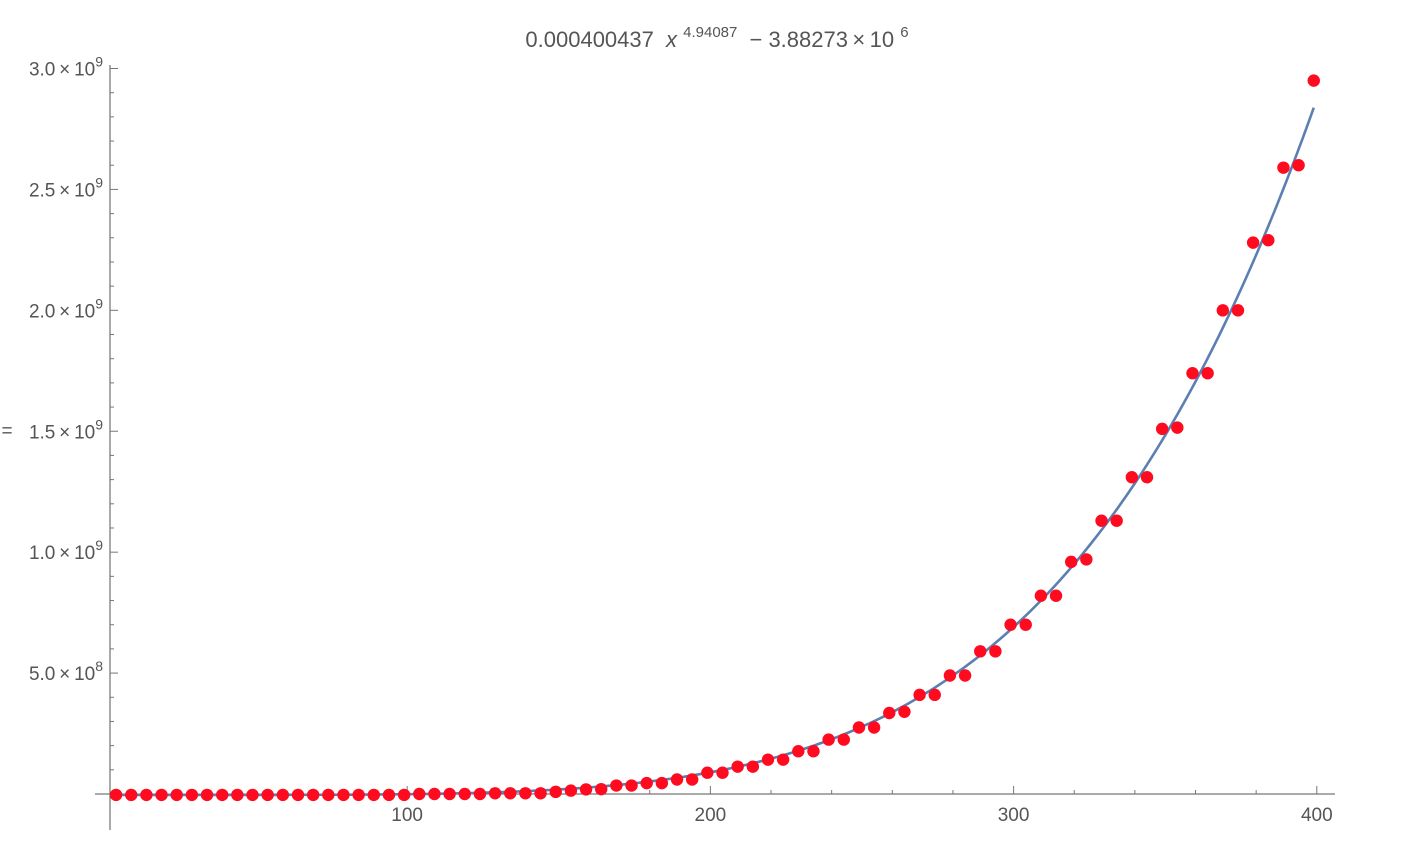 The image size is (1414, 844). Describe the element at coordinates (748, 806) in the screenshot. I see `x-axis-ticks: 100 200 300 400` at that location.